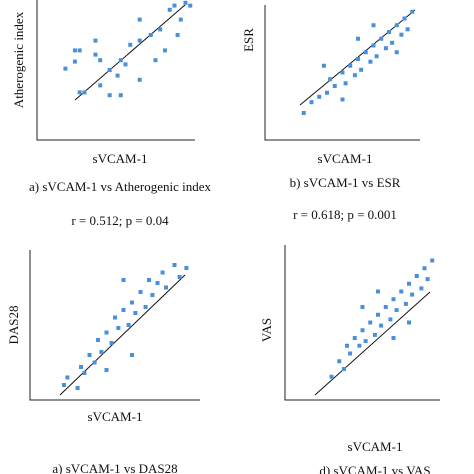  Describe the element at coordinates (374, 468) in the screenshot. I see `panel-caption: d) sVCAM-1 vs VAS` at that location.